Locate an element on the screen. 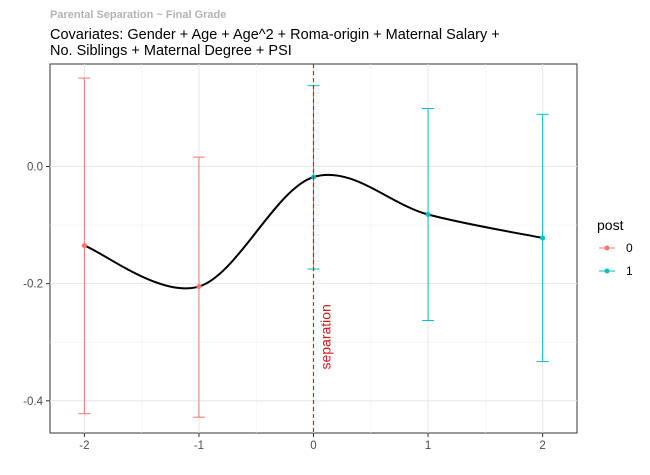 The height and width of the screenshot is (475, 650). legend-title: post is located at coordinates (610, 225).